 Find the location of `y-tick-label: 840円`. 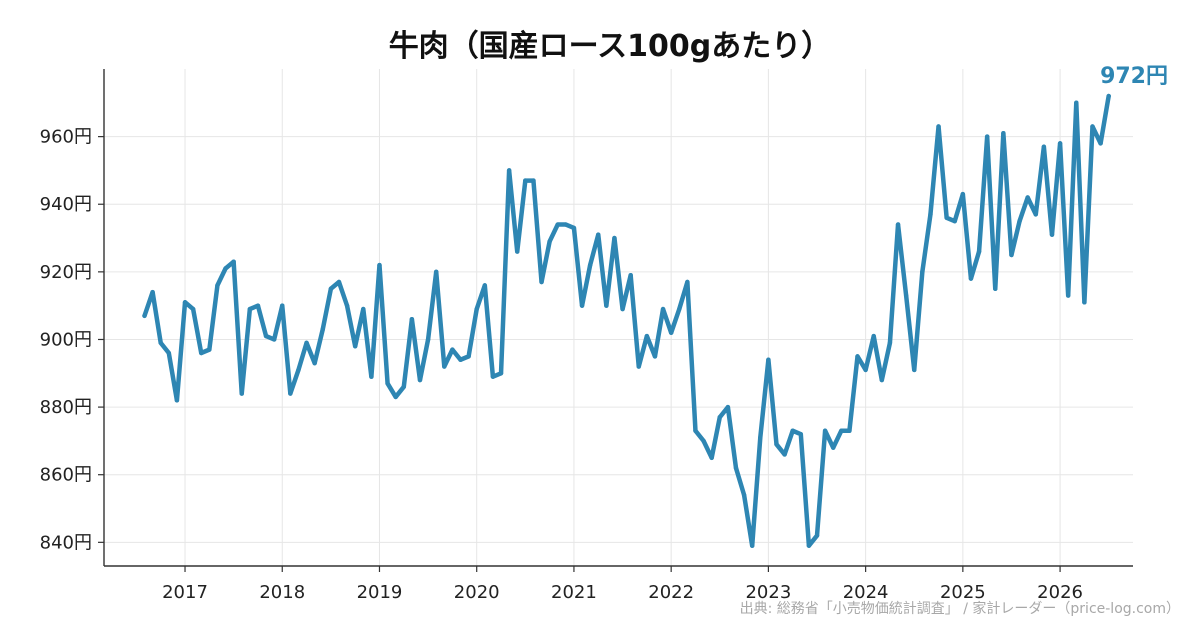

y-tick-label: 840円 is located at coordinates (66, 542).